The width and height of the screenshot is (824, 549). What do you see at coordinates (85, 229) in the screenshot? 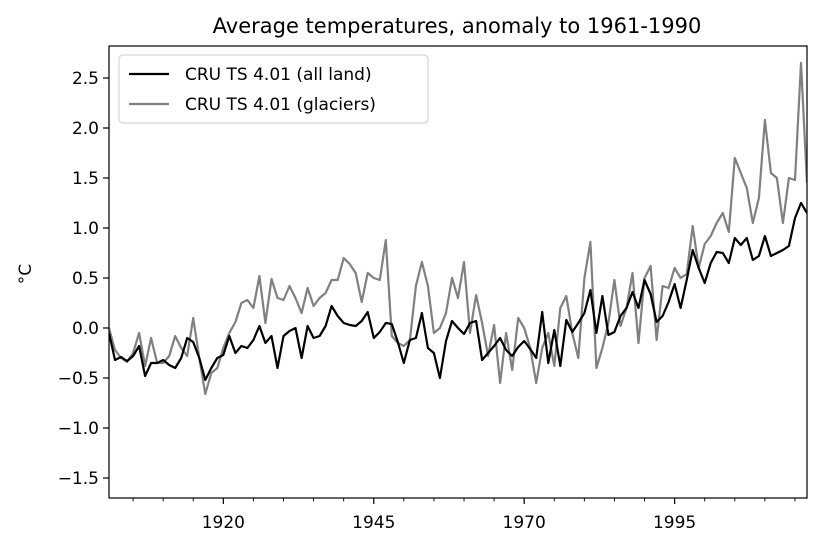
I see `y-tick-label: 1.0` at bounding box center [85, 229].